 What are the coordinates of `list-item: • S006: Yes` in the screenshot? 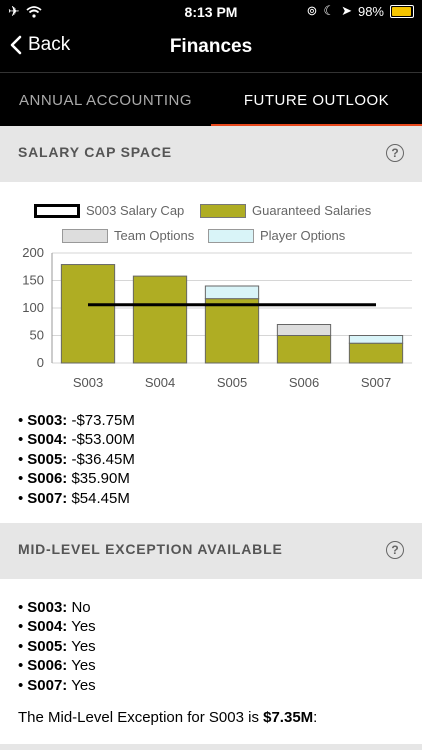 It's located at (57, 666).